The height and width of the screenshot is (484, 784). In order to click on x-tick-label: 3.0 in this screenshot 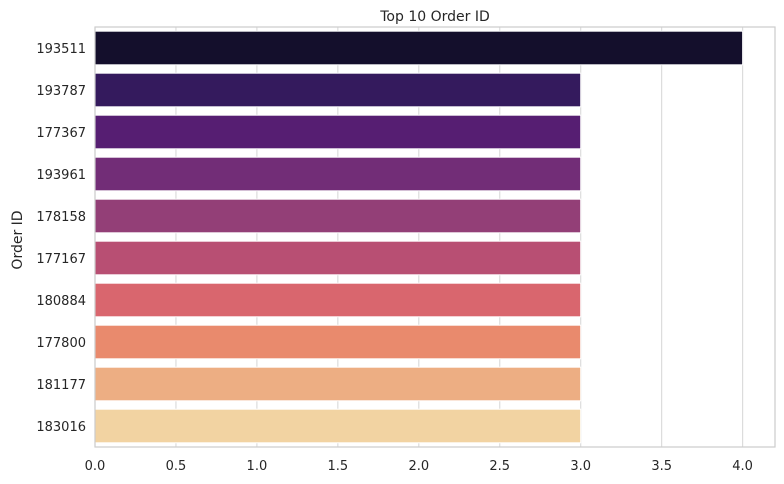, I will do `click(580, 466)`.